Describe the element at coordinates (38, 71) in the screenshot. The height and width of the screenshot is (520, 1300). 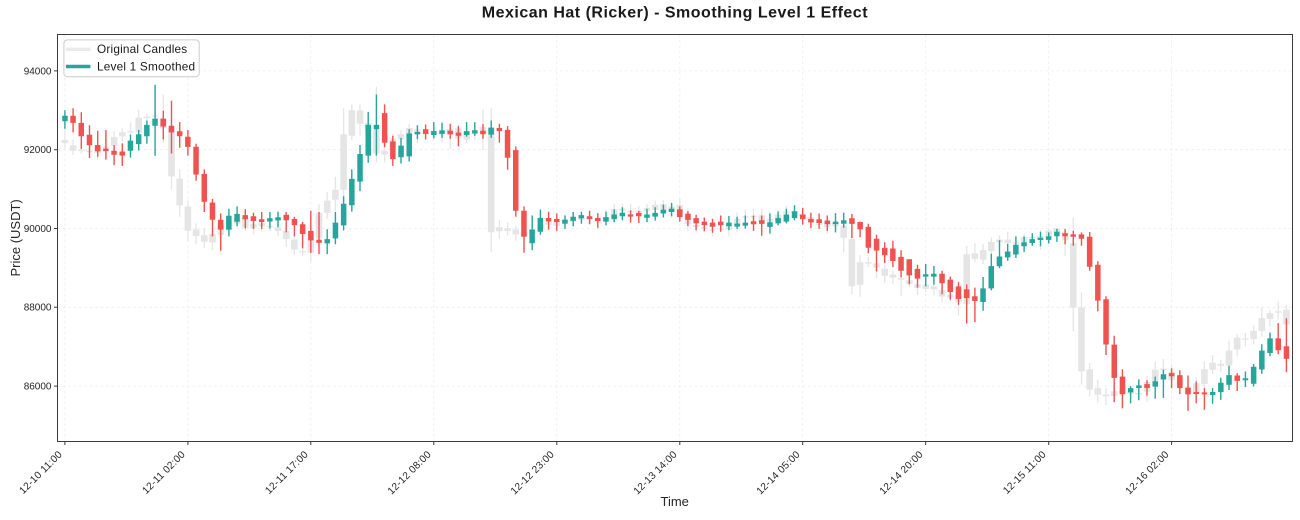
I see `svg-text: 94000` at that location.